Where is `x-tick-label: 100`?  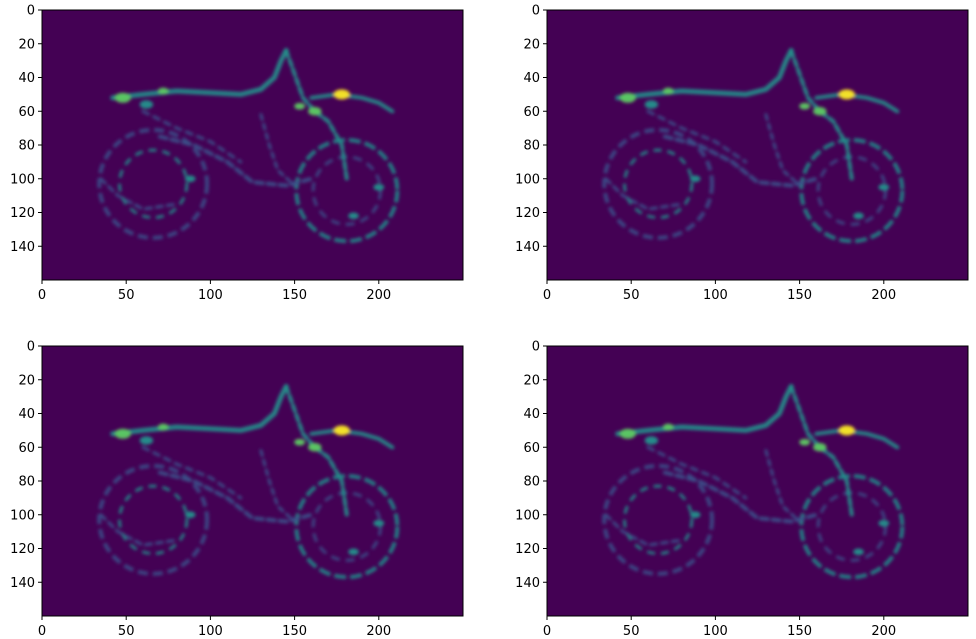
x-tick-label: 100 is located at coordinates (210, 631).